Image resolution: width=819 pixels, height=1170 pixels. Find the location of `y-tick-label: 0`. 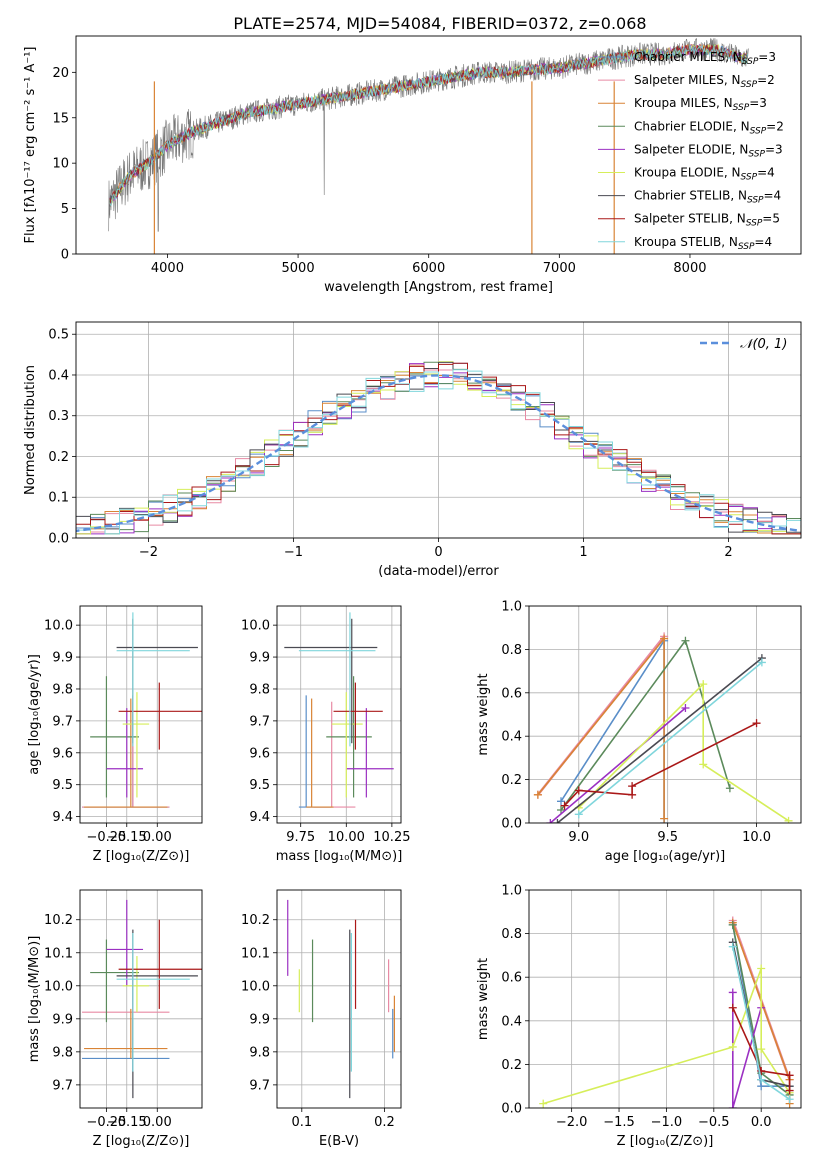

y-tick-label: 0 is located at coordinates (65, 255).